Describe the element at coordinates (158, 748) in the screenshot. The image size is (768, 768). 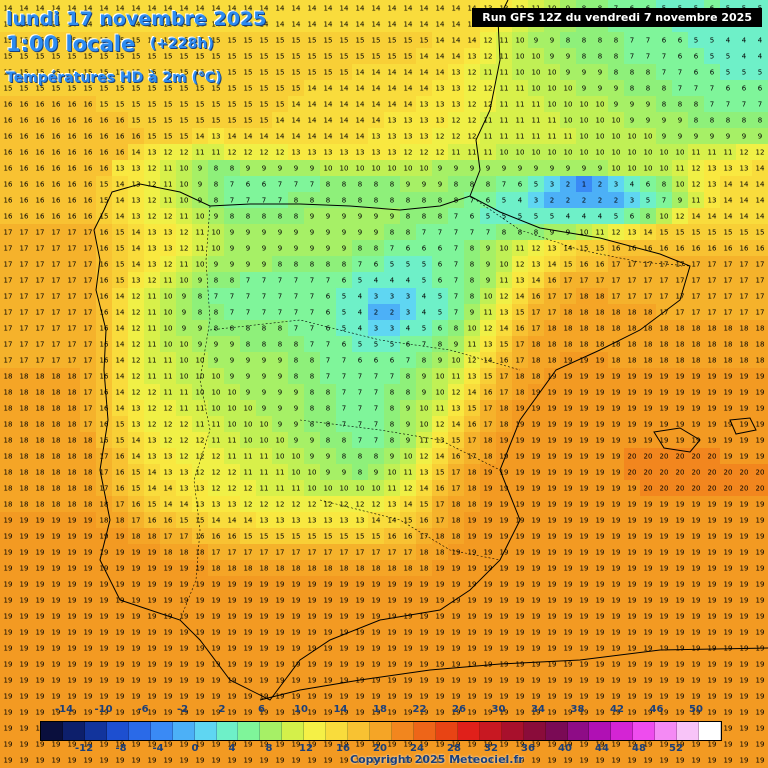
I see `legend-label: -4` at that location.